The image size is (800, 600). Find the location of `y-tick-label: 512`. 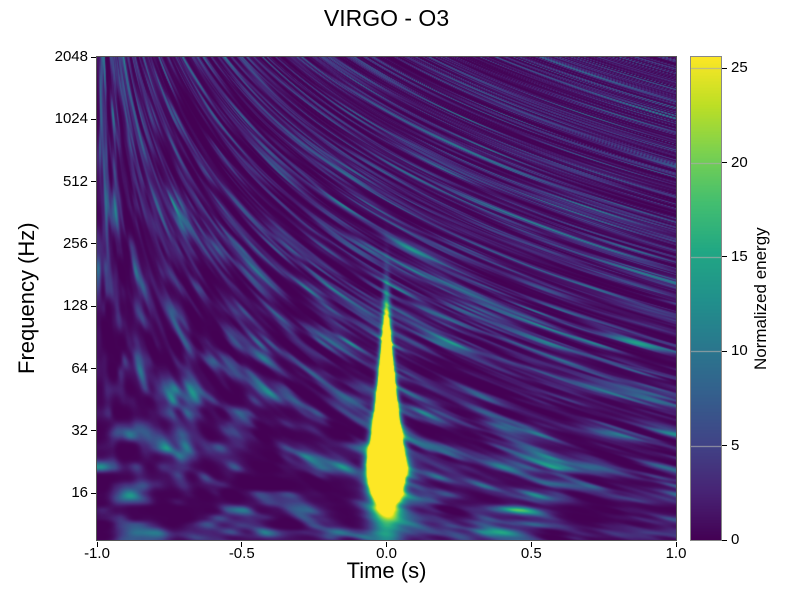

y-tick-label: 512 is located at coordinates (75, 181).